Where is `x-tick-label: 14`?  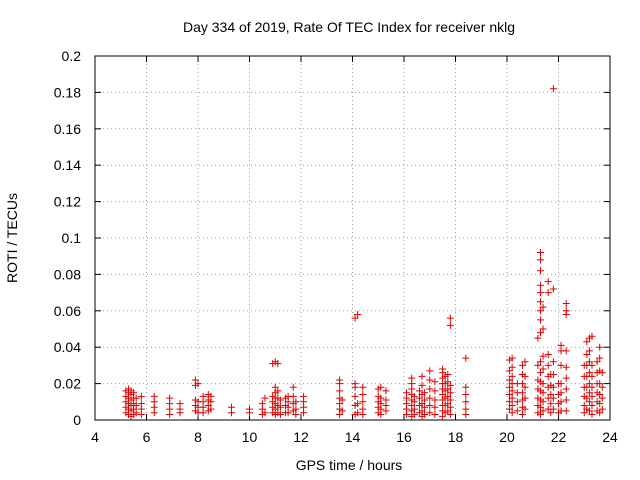 x-tick-label: 14 is located at coordinates (353, 437).